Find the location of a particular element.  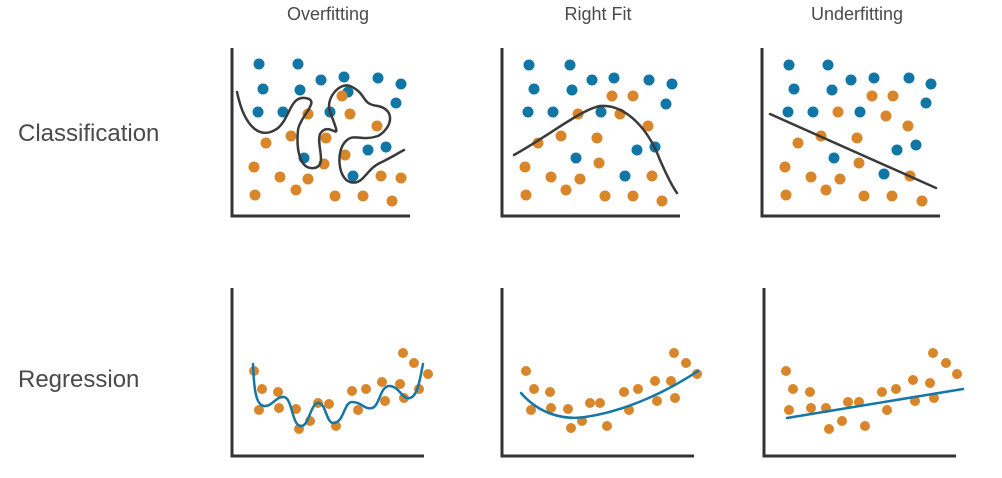

overfit-curve is located at coordinates (338, 395).